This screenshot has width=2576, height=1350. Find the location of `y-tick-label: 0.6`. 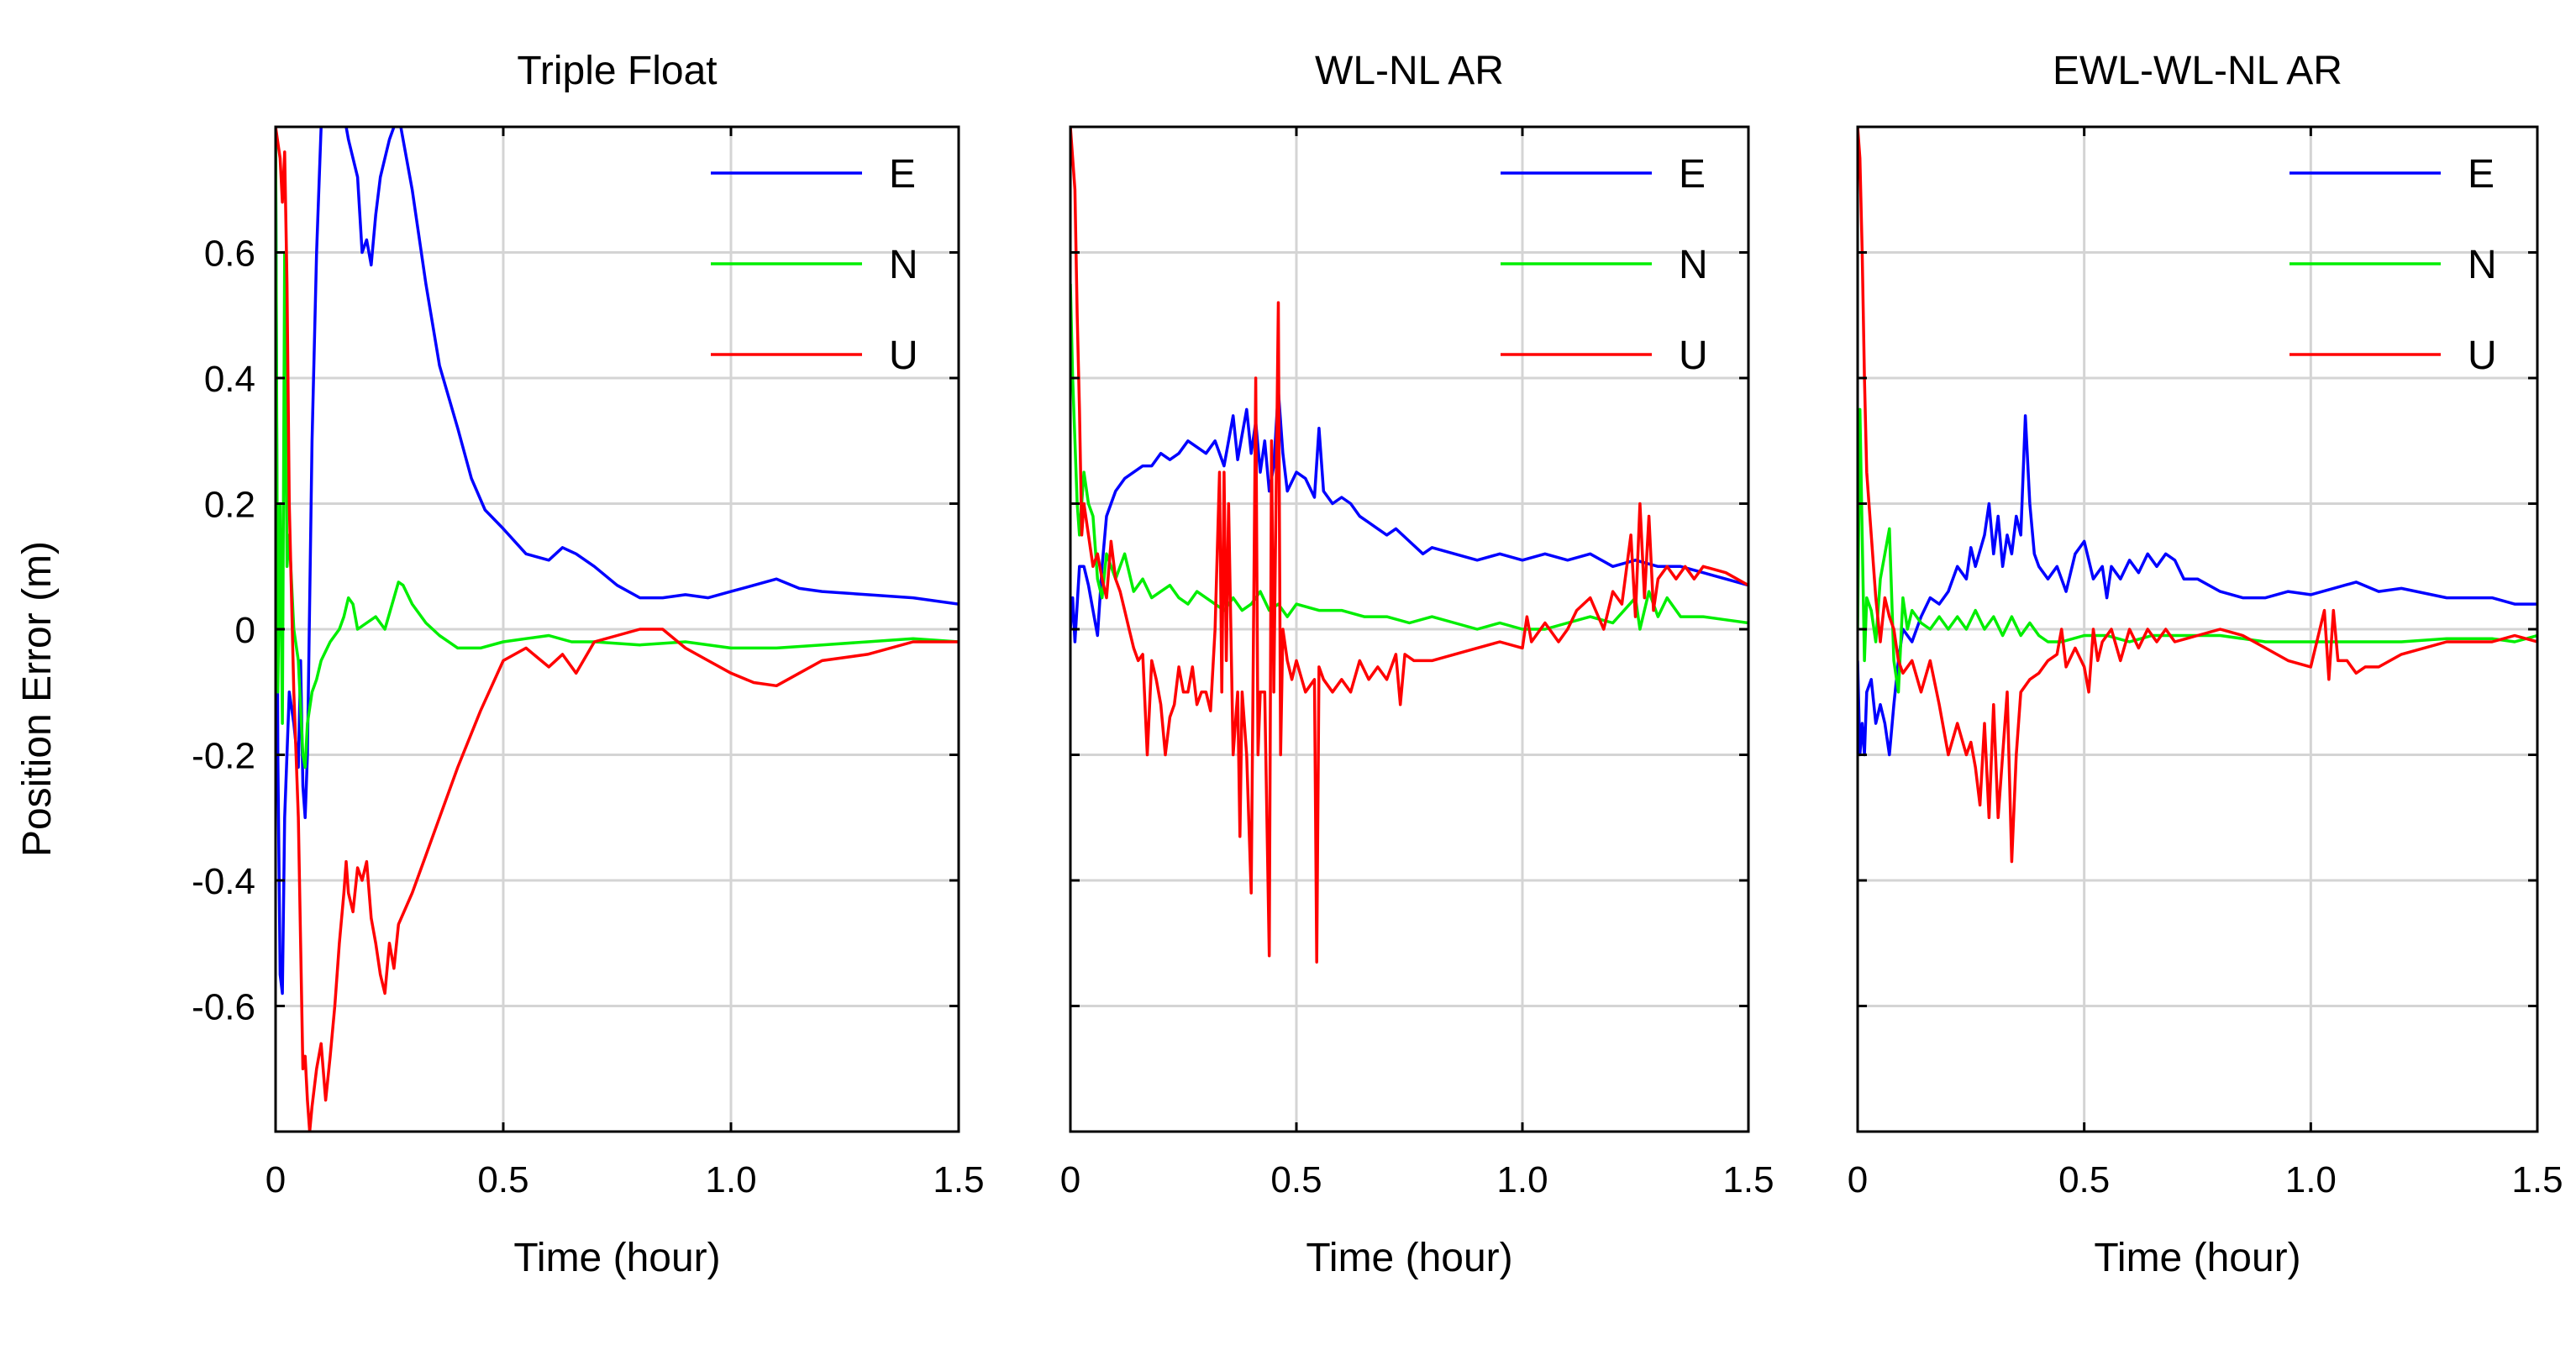

y-tick-label: 0.6 is located at coordinates (229, 254).